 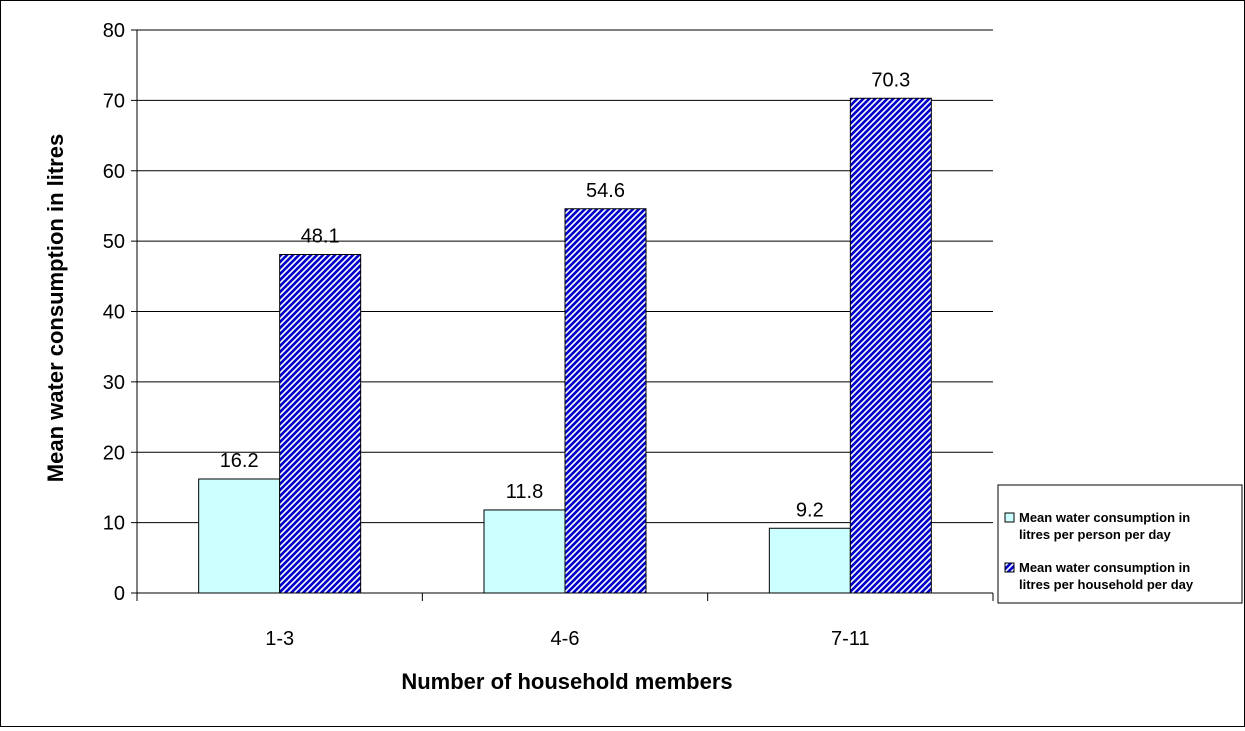 What do you see at coordinates (1009, 567) in the screenshot?
I see `legend-swatch-per-household` at bounding box center [1009, 567].